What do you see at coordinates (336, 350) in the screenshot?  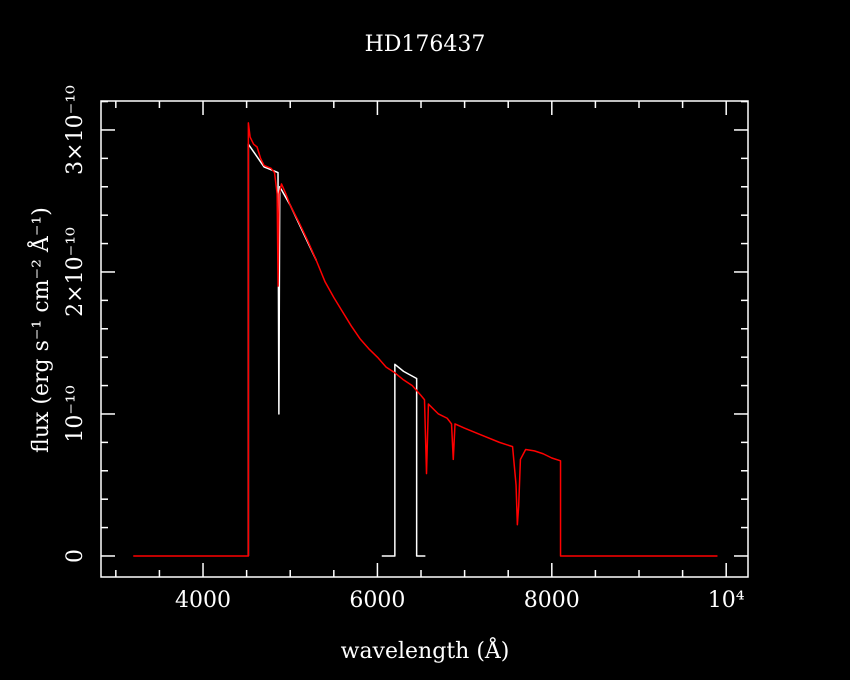 I see `spectrum-line` at bounding box center [336, 350].